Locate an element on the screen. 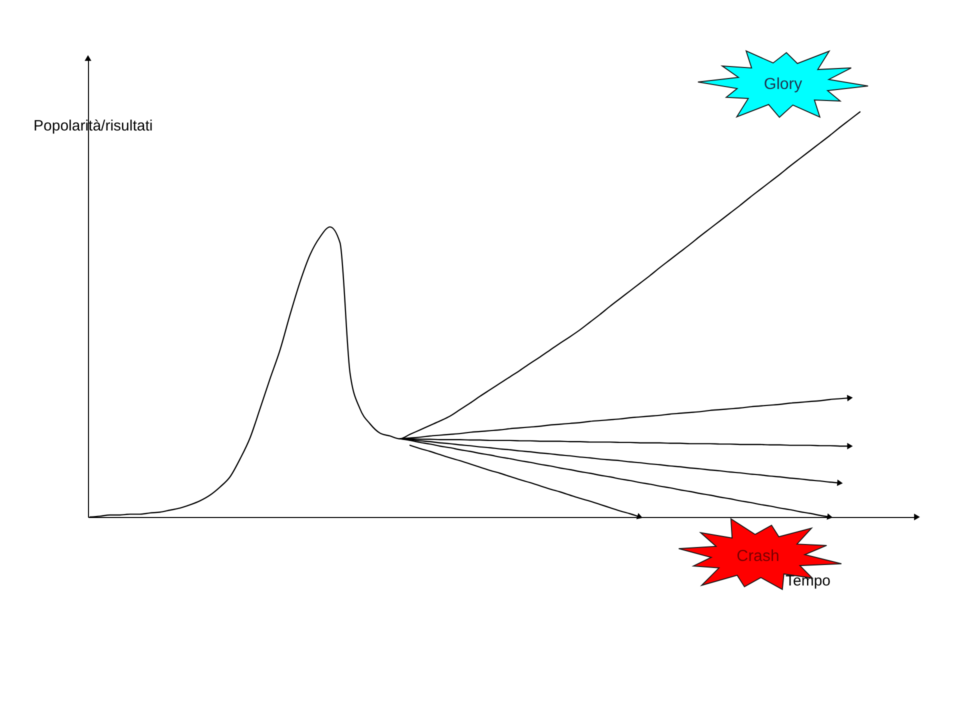  text: Crash is located at coordinates (758, 556).